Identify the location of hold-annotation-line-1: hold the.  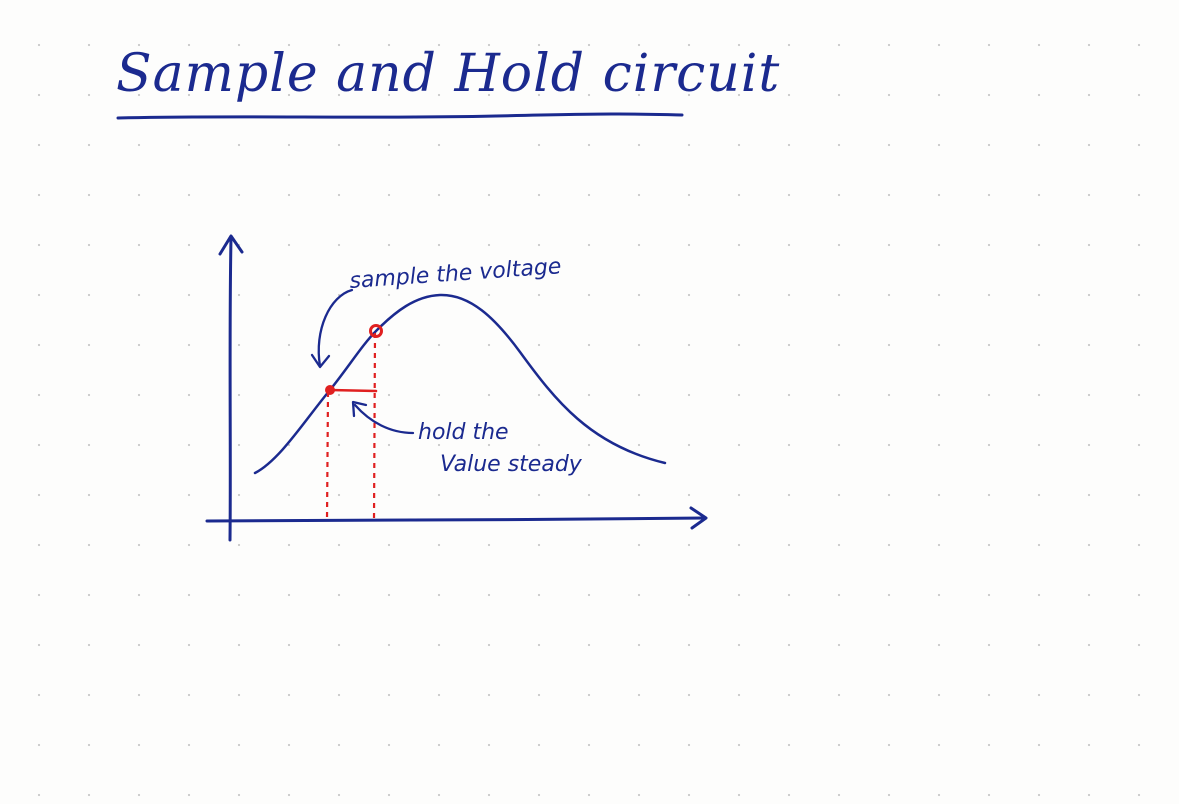
(463, 432).